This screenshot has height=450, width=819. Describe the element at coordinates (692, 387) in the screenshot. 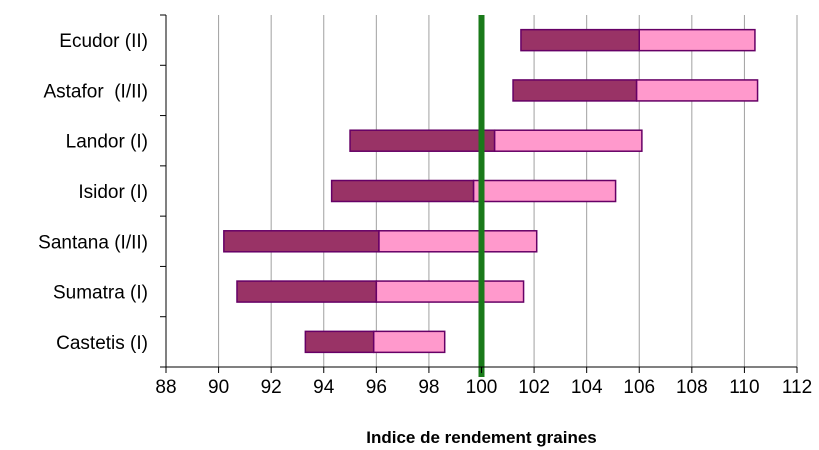

I see `x-tick-label-108: 108` at that location.